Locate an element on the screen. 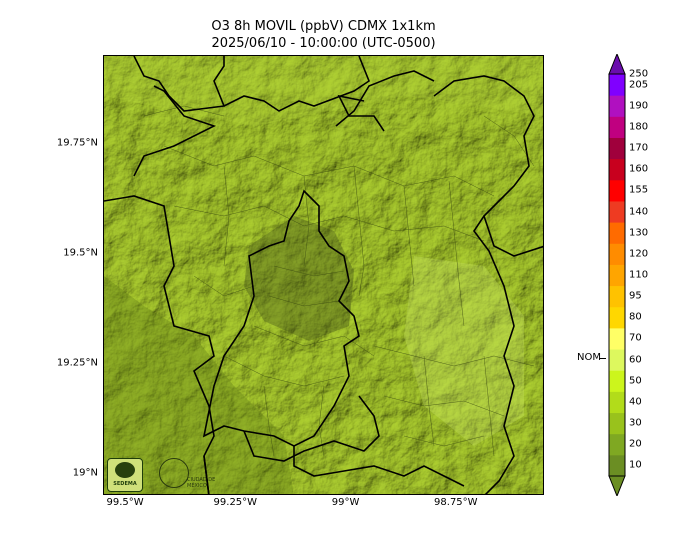 The width and height of the screenshot is (700, 550). seal-icon is located at coordinates (174, 473).